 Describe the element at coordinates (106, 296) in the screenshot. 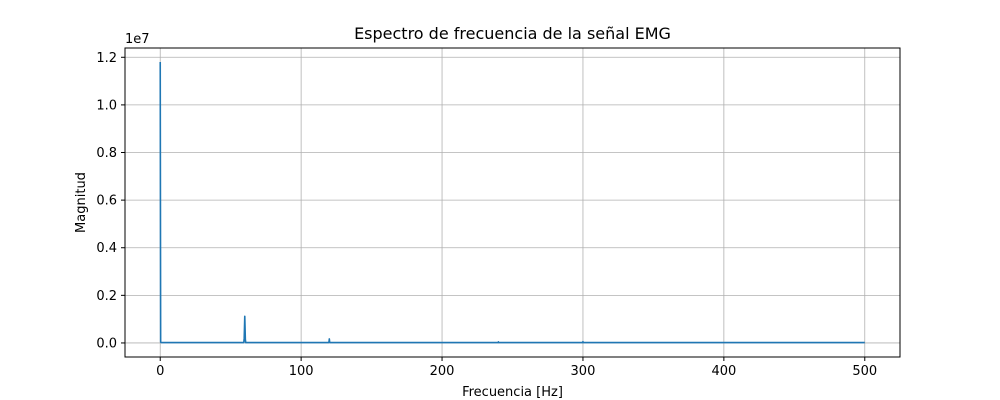

I see `y-tick-label: 0.2` at that location.